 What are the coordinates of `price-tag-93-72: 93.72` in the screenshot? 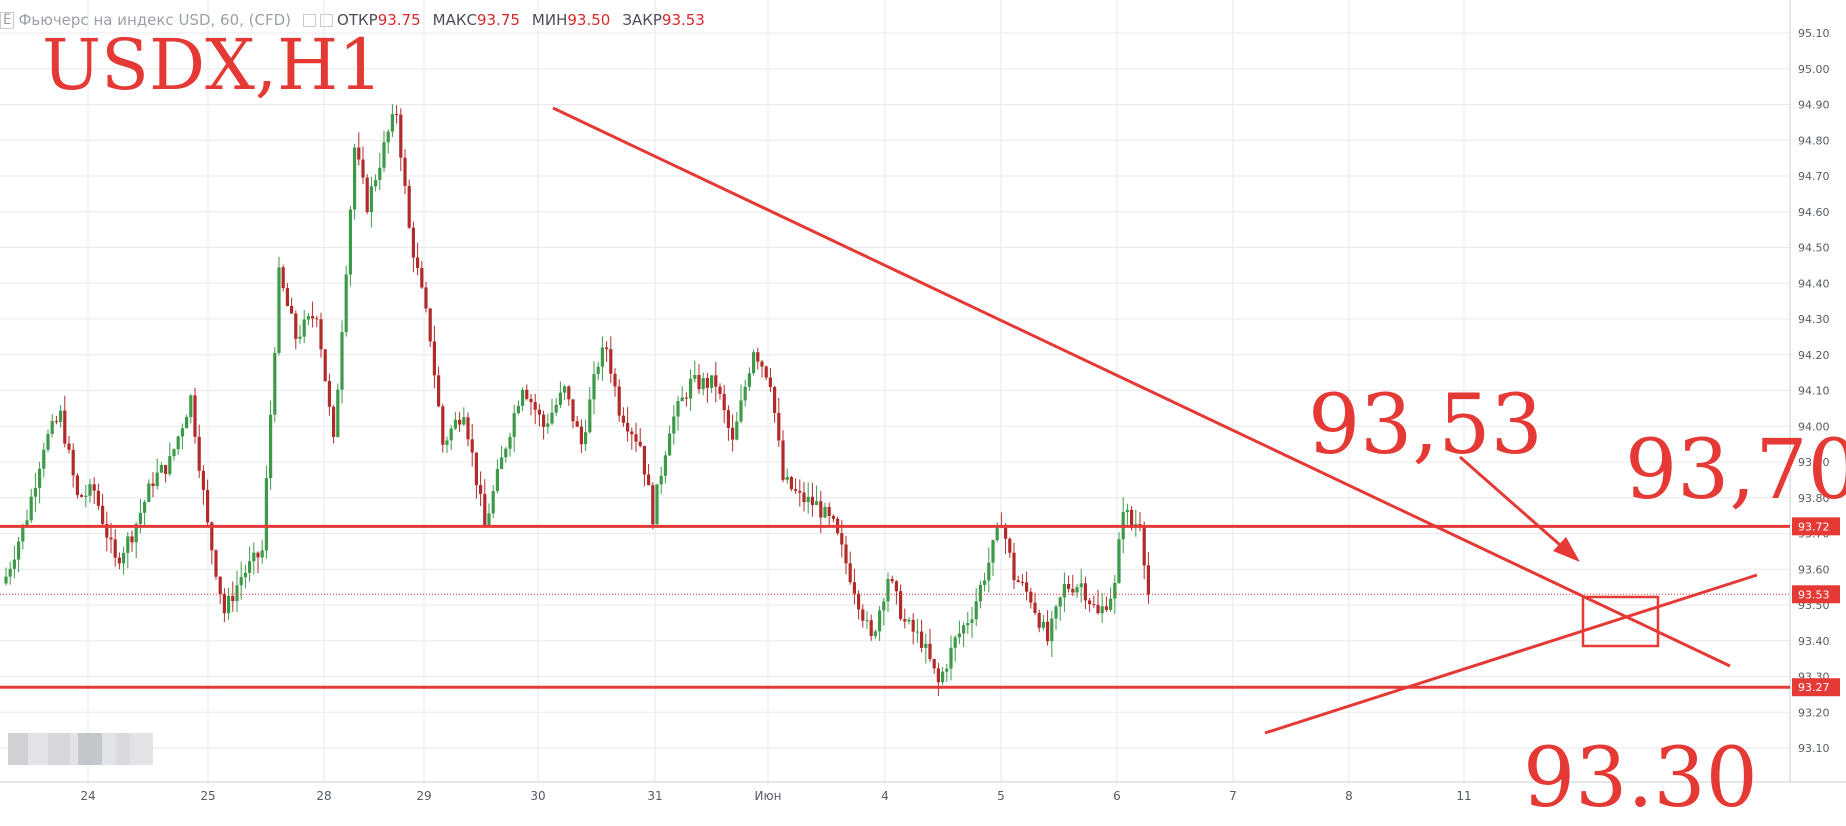 It's located at (1816, 526).